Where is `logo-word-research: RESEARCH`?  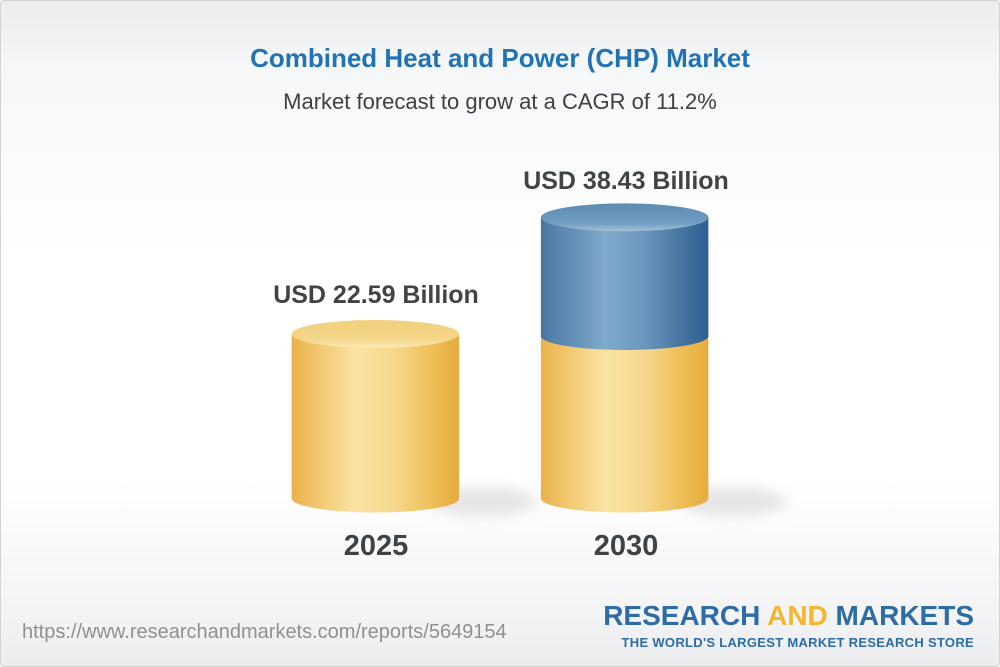
logo-word-research: RESEARCH is located at coordinates (682, 615).